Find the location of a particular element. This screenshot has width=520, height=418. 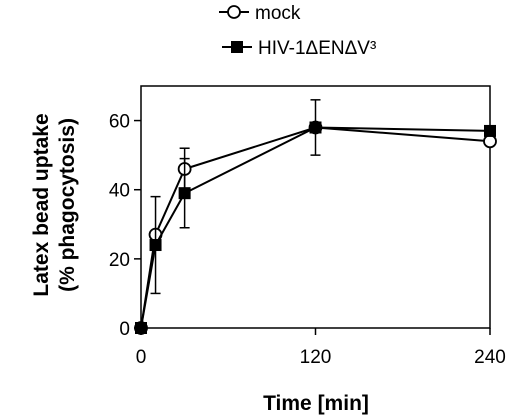

y-axis-title: Latex bead uptake (% phagocytosis) is located at coordinates (54, 204).